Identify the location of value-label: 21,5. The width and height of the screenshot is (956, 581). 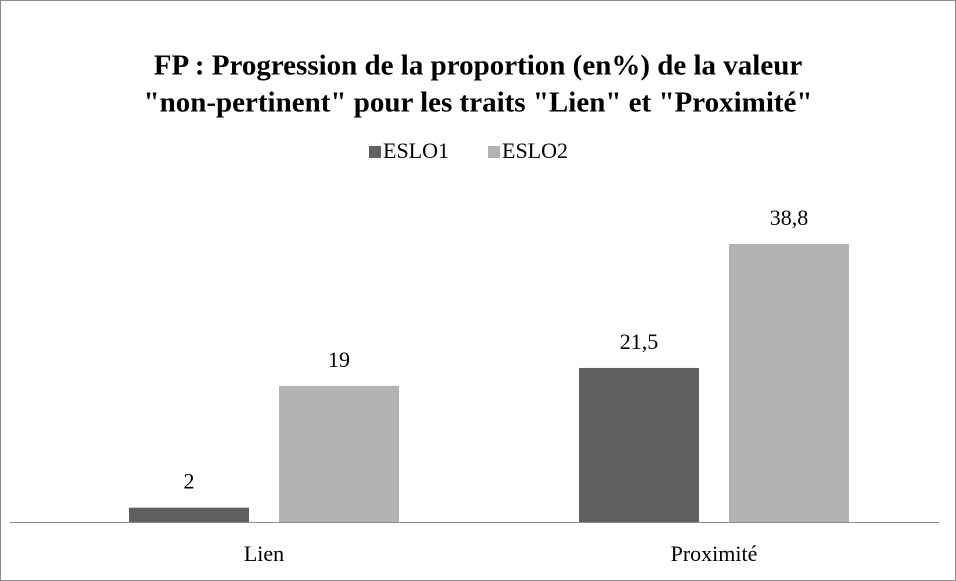
(639, 341).